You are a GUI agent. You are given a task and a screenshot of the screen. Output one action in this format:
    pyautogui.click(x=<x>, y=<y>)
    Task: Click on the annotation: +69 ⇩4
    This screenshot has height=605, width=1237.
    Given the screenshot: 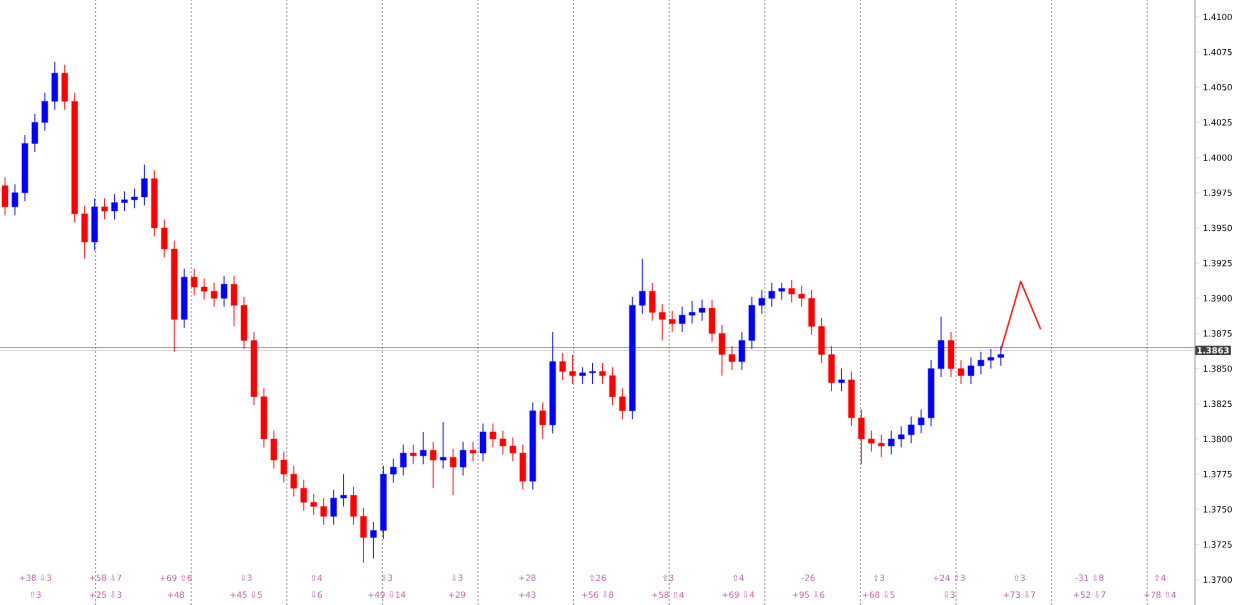 What is the action you would take?
    pyautogui.click(x=738, y=594)
    